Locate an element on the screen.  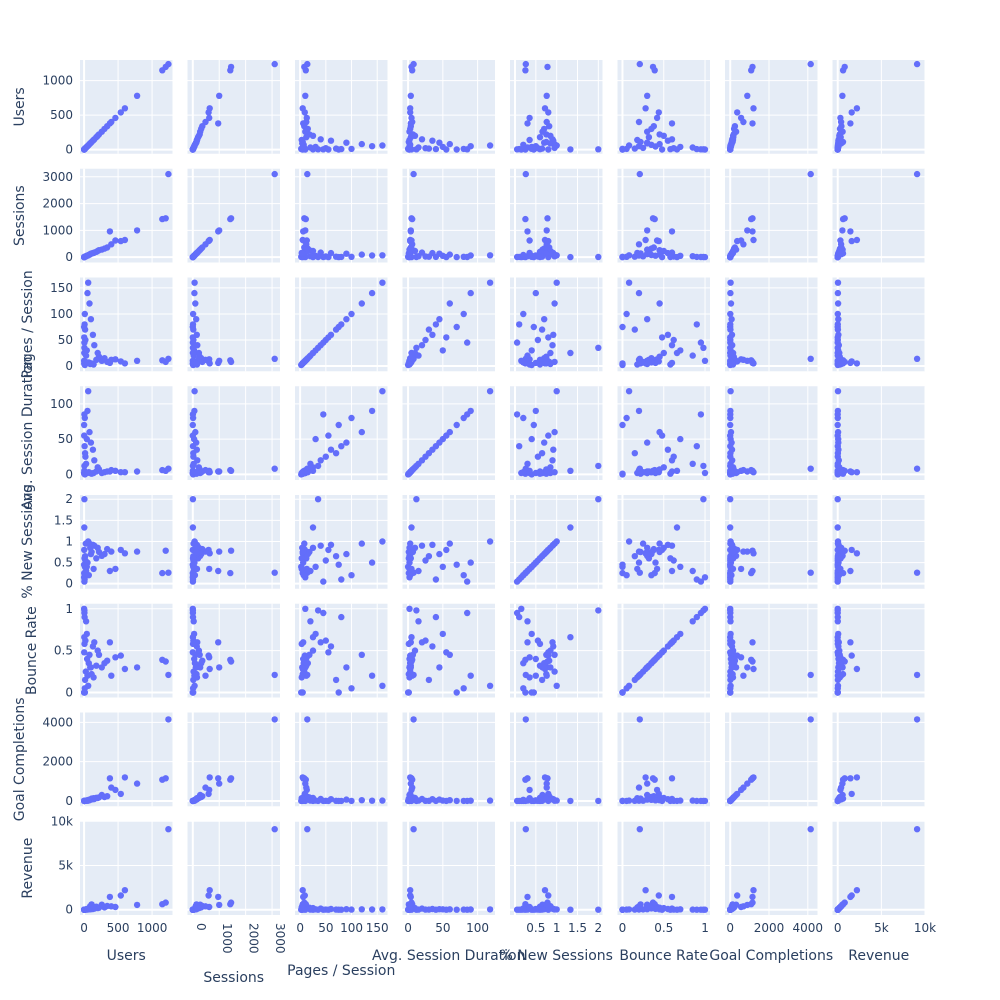
y-tick-label: 0.5 is located at coordinates (63, 651).